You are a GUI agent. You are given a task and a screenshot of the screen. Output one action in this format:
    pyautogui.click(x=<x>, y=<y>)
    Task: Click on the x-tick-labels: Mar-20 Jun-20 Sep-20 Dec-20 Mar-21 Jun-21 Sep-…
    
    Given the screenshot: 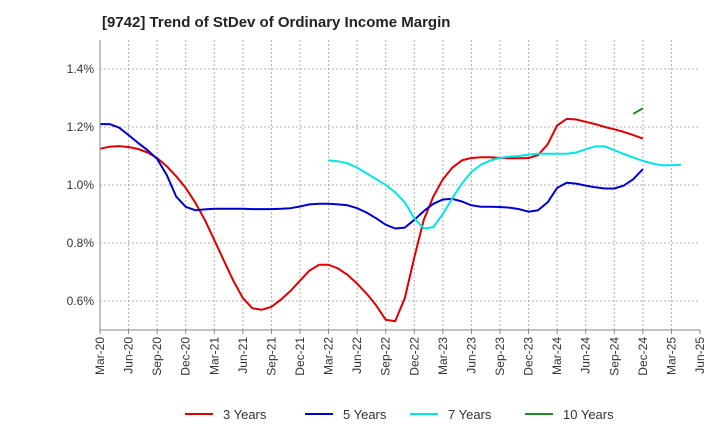 What is the action you would take?
    pyautogui.click(x=400, y=356)
    